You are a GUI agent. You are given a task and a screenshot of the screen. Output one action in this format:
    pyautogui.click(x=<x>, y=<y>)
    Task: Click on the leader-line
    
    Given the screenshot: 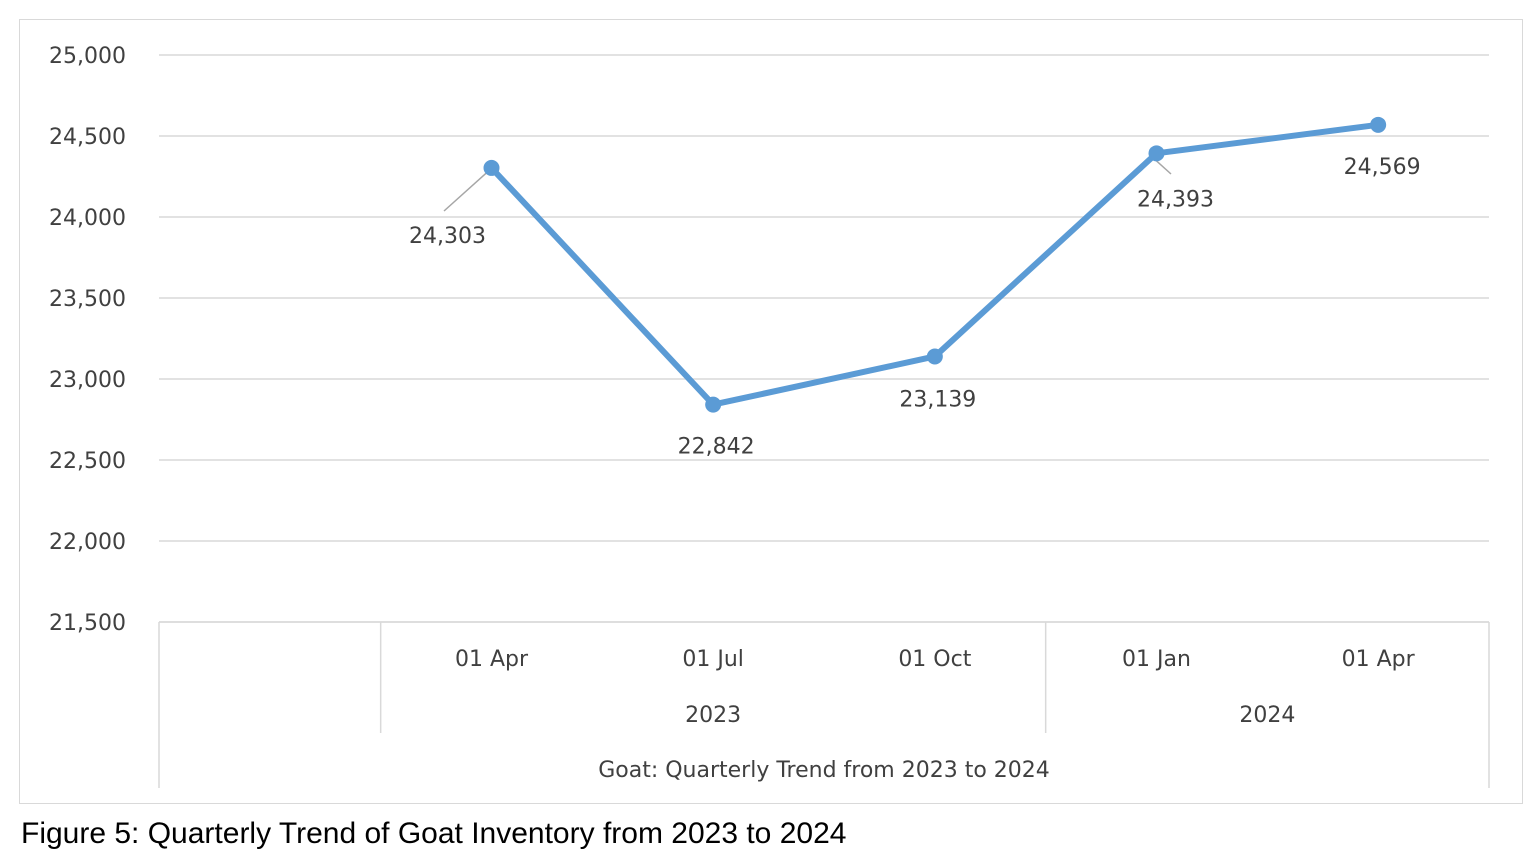 What is the action you would take?
    pyautogui.click(x=466, y=191)
    